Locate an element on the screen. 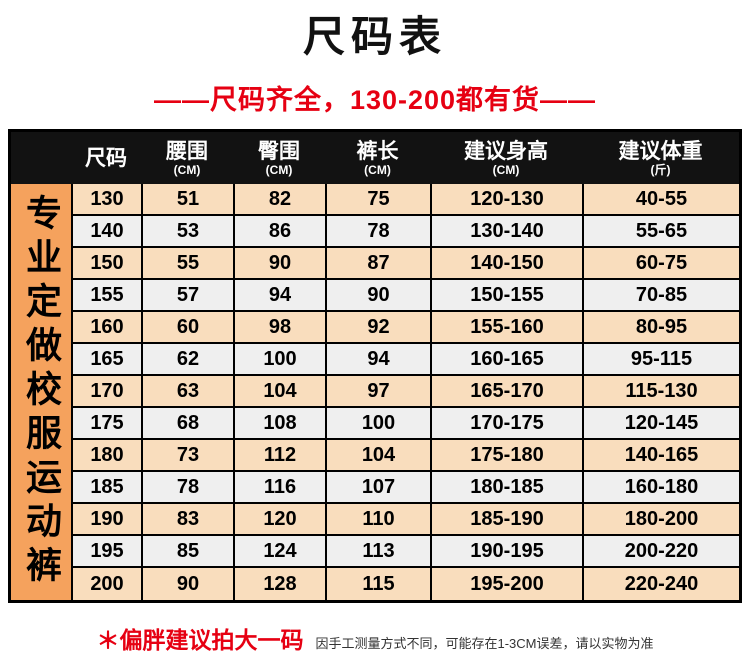 The image size is (750, 667). table-cell: 175-180 is located at coordinates (508, 456).